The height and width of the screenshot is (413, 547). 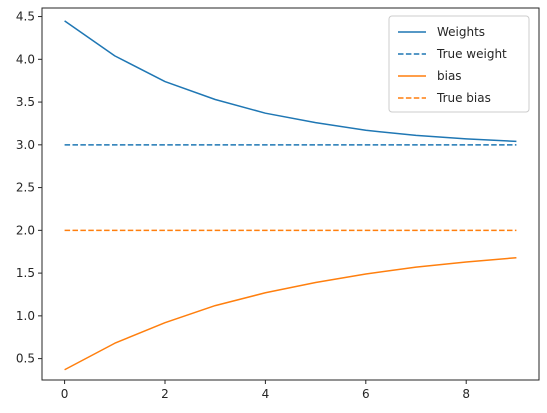 What do you see at coordinates (25, 230) in the screenshot?
I see `y-tick-label: 2.0` at bounding box center [25, 230].